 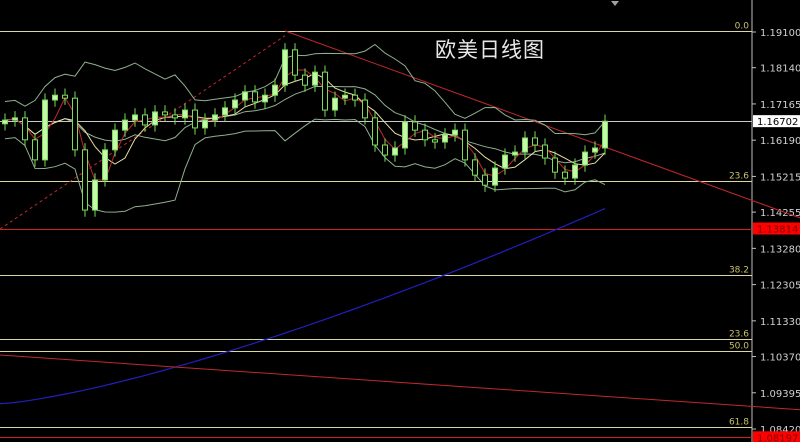 I want to click on shift-marker-icon, so click(x=615, y=3).